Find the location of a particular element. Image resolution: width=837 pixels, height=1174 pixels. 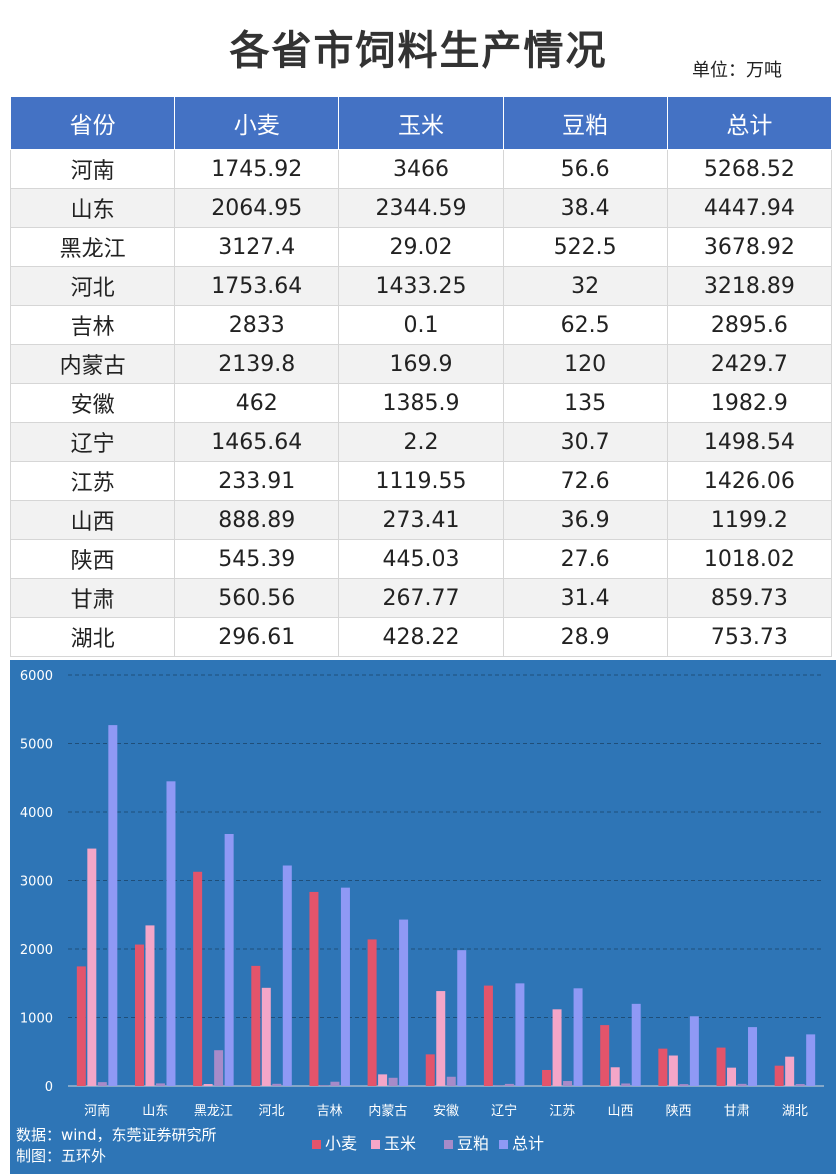

table-row: 河北 1753.64 1433.25 32 3218.89 is located at coordinates (421, 286).